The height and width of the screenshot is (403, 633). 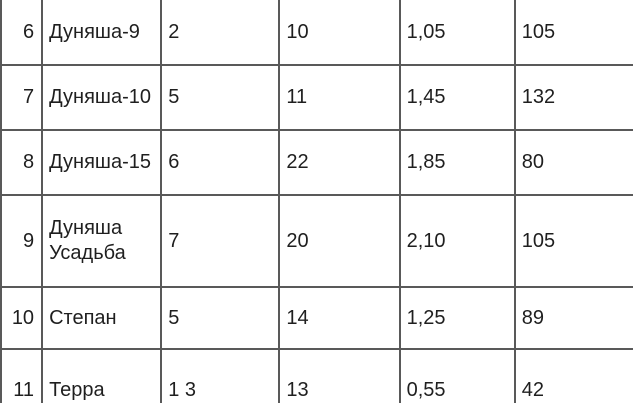 What do you see at coordinates (220, 162) in the screenshot?
I see `value-cell: 6` at bounding box center [220, 162].